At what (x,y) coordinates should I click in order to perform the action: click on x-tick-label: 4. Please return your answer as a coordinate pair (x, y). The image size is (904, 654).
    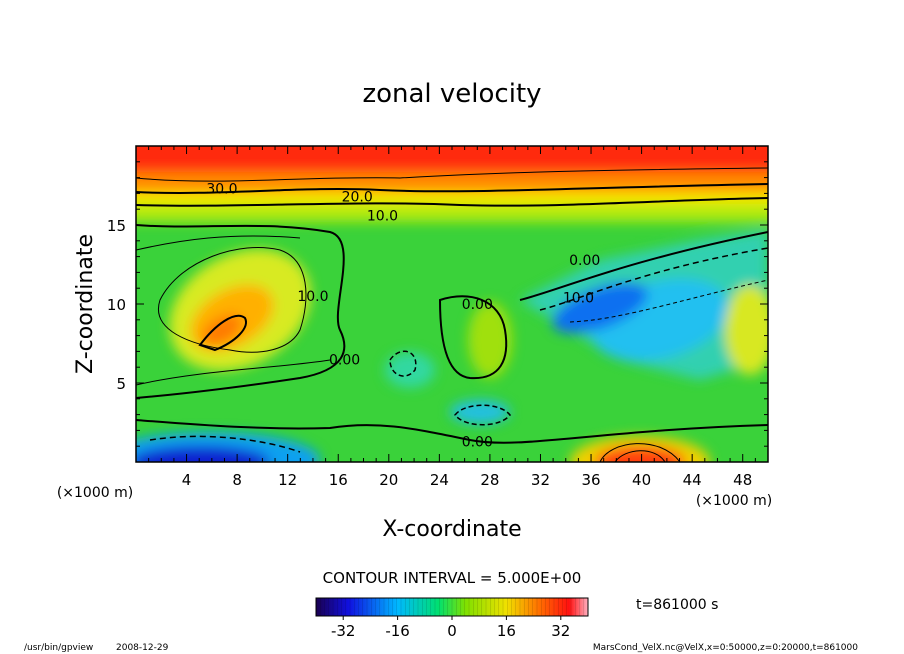
    Looking at the image, I should click on (187, 480).